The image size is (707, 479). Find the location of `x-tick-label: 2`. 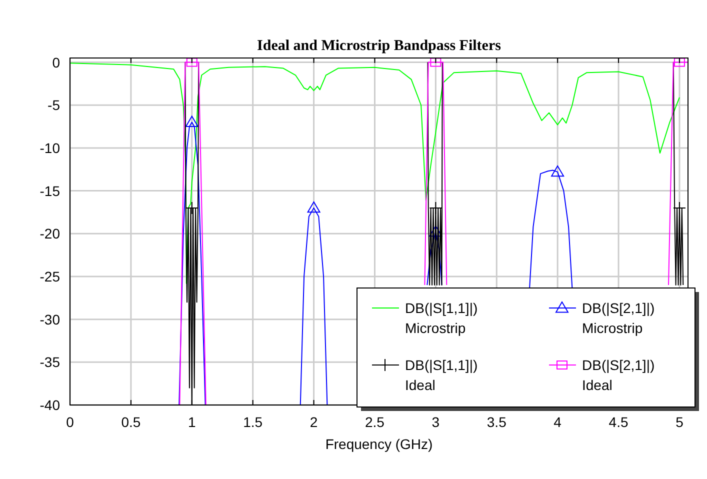

x-tick-label: 2 is located at coordinates (314, 422).